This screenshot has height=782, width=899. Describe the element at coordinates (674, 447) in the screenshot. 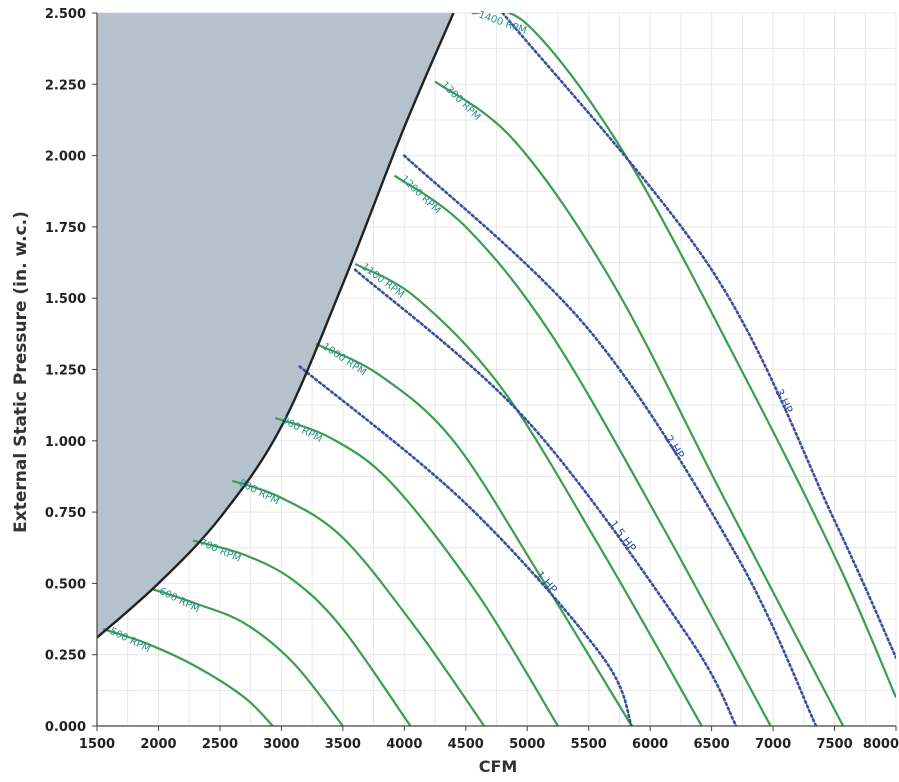

I see `hp-label-2-hp: 2 HP` at that location.